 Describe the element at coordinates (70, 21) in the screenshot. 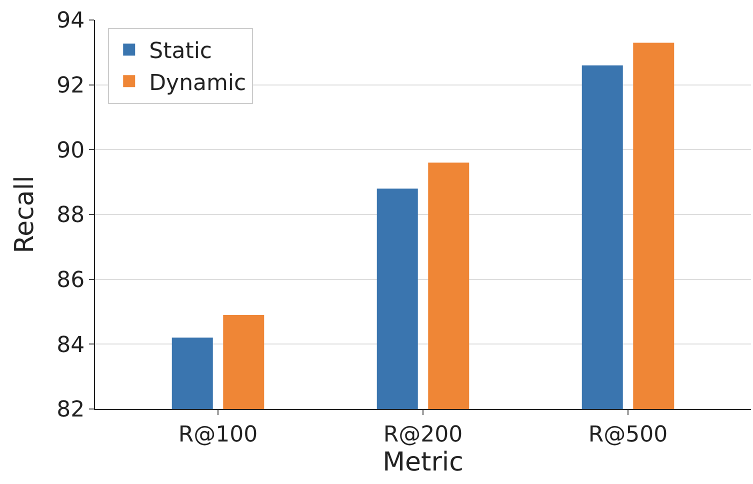

I see `y-tick-label: 94` at that location.